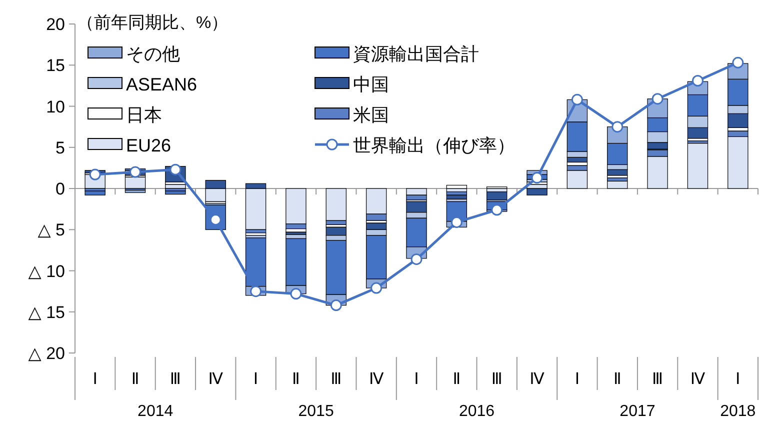  What do you see at coordinates (156, 411) in the screenshot?
I see `text: 2014` at bounding box center [156, 411].